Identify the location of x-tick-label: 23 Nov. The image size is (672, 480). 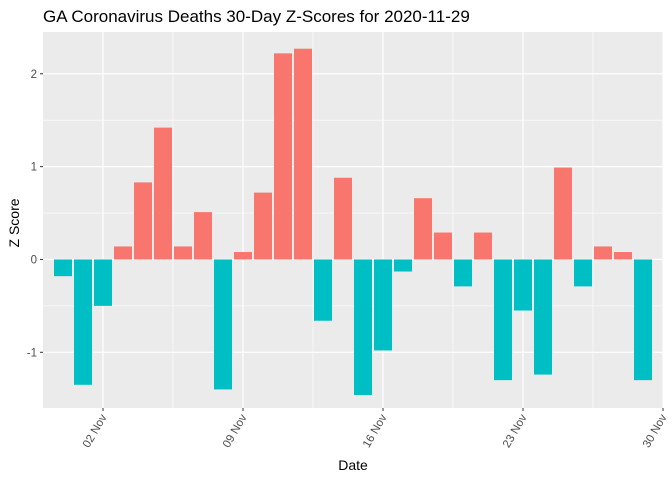
(515, 431).